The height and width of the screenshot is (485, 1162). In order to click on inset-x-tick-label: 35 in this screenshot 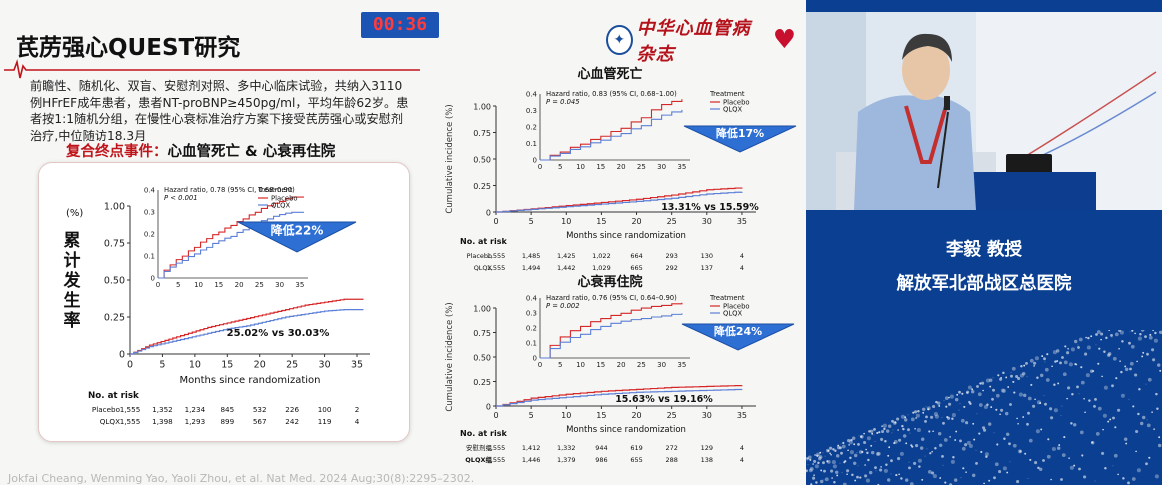, I will do `click(681, 167)`.